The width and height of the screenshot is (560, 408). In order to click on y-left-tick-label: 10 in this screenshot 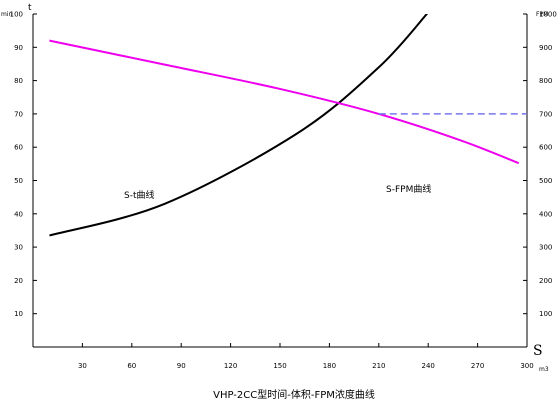, I will do `click(18, 314)`.